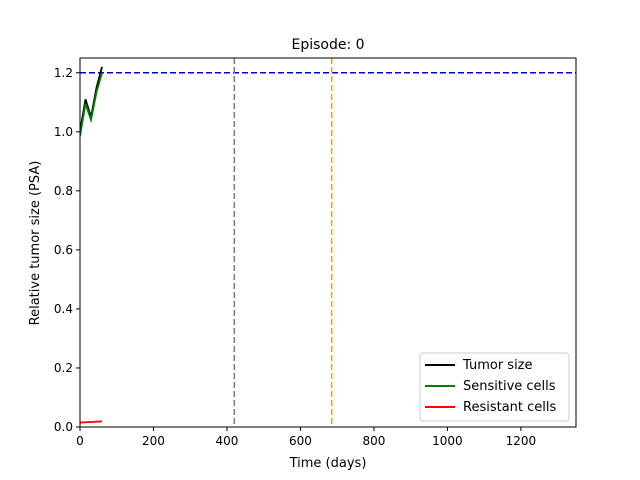 This screenshot has width=640, height=480. Describe the element at coordinates (497, 365) in the screenshot. I see `legend-label: Tumor size` at that location.